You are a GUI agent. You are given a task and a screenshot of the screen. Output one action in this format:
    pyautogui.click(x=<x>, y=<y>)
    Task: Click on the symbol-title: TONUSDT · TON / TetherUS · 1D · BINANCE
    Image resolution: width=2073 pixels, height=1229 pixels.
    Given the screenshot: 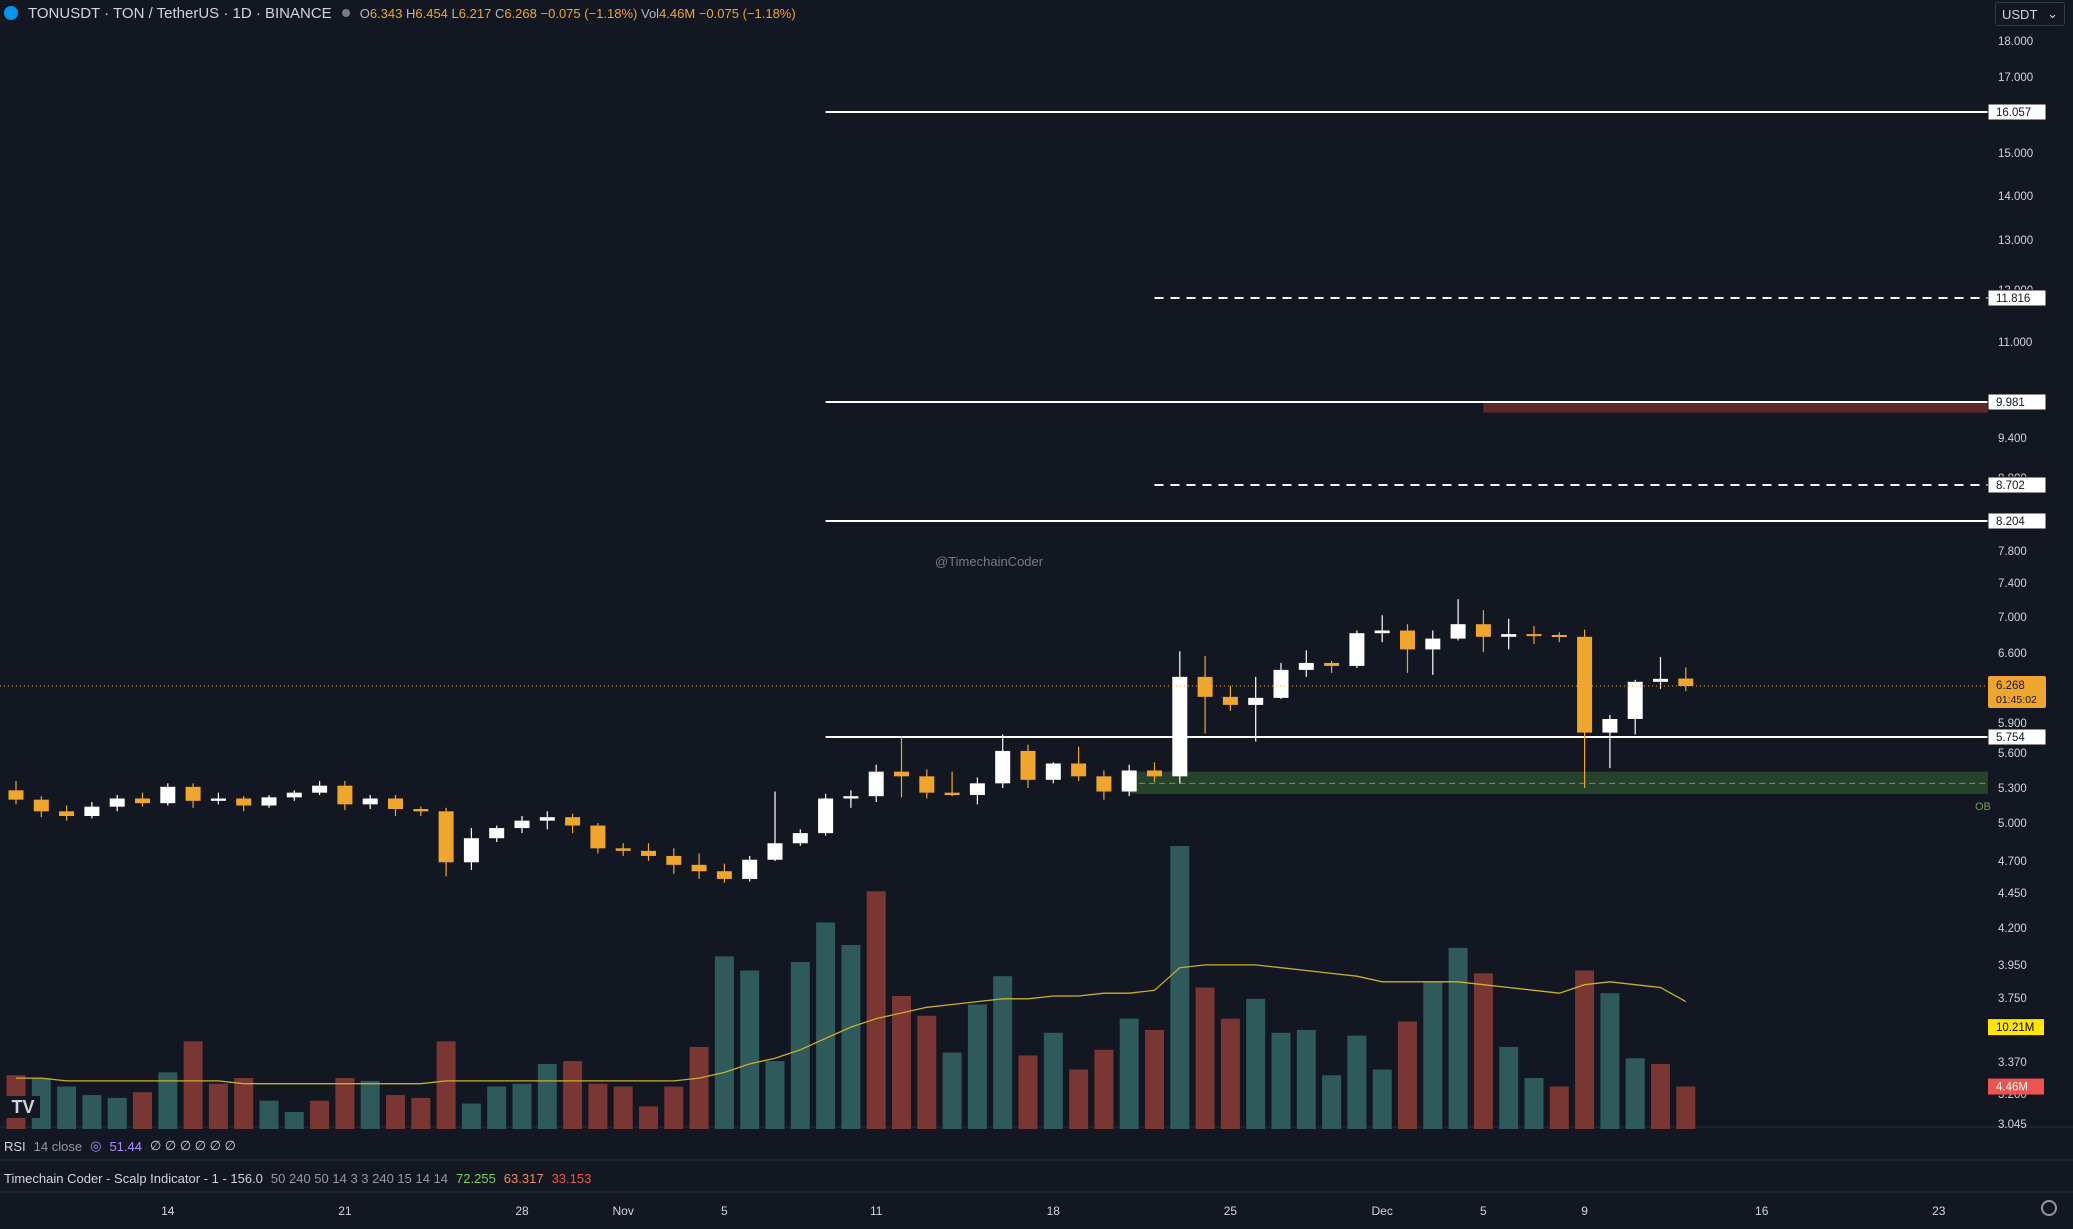 What is the action you would take?
    pyautogui.click(x=180, y=13)
    